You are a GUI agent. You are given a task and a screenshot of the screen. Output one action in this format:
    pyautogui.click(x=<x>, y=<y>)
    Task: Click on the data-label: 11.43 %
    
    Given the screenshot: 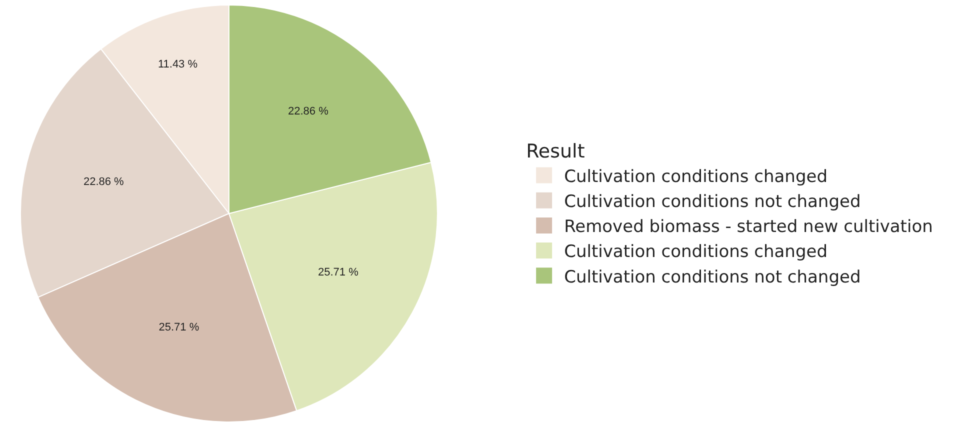 What is the action you would take?
    pyautogui.click(x=178, y=64)
    